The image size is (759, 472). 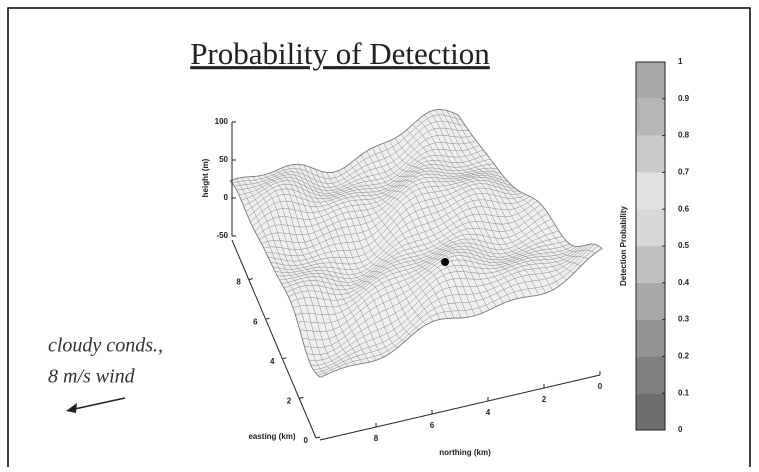 I want to click on wind-arrow-head, so click(x=71, y=408).